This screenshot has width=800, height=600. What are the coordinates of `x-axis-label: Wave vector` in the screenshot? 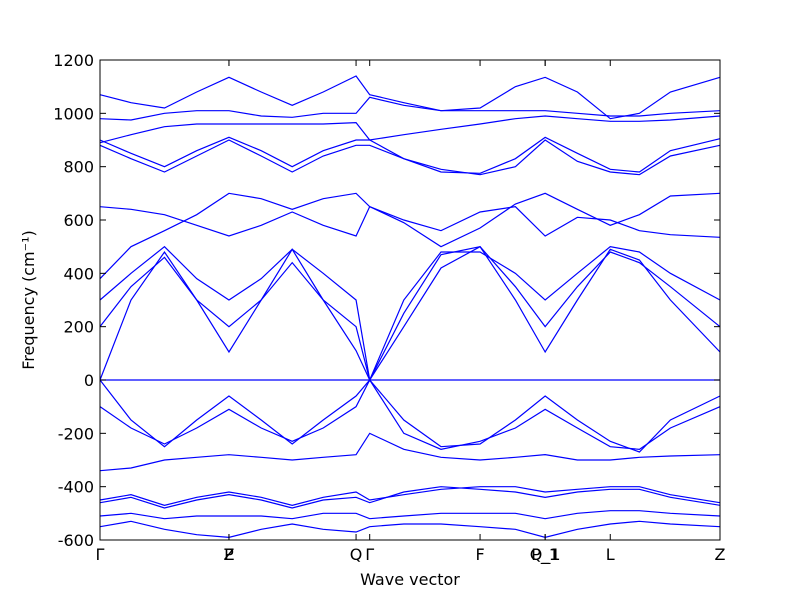 It's located at (410, 579).